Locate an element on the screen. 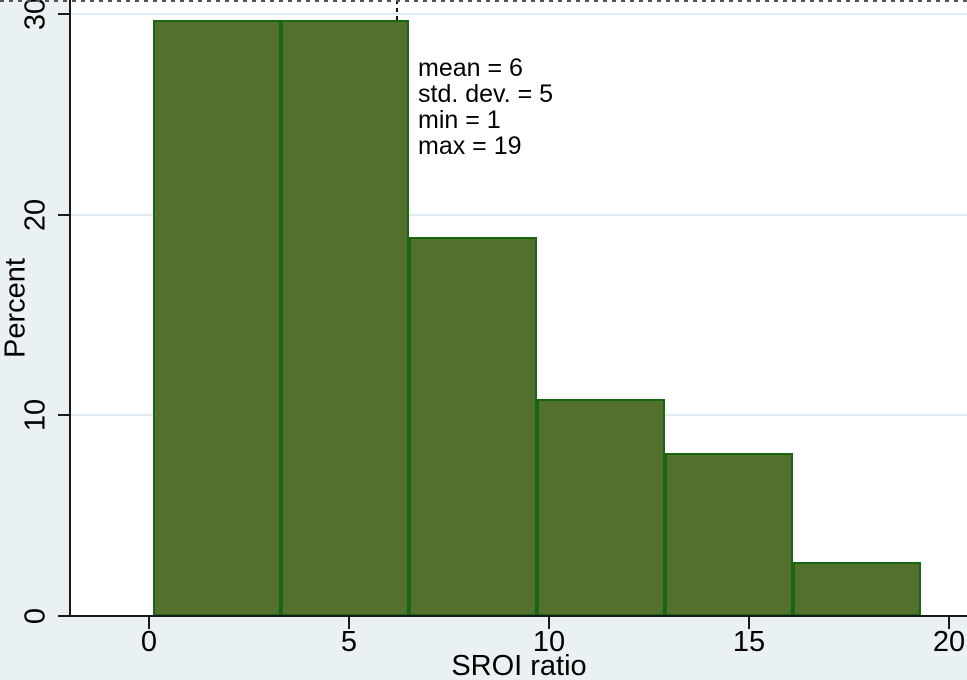 The image size is (967, 680). x-axis-line is located at coordinates (519, 616).